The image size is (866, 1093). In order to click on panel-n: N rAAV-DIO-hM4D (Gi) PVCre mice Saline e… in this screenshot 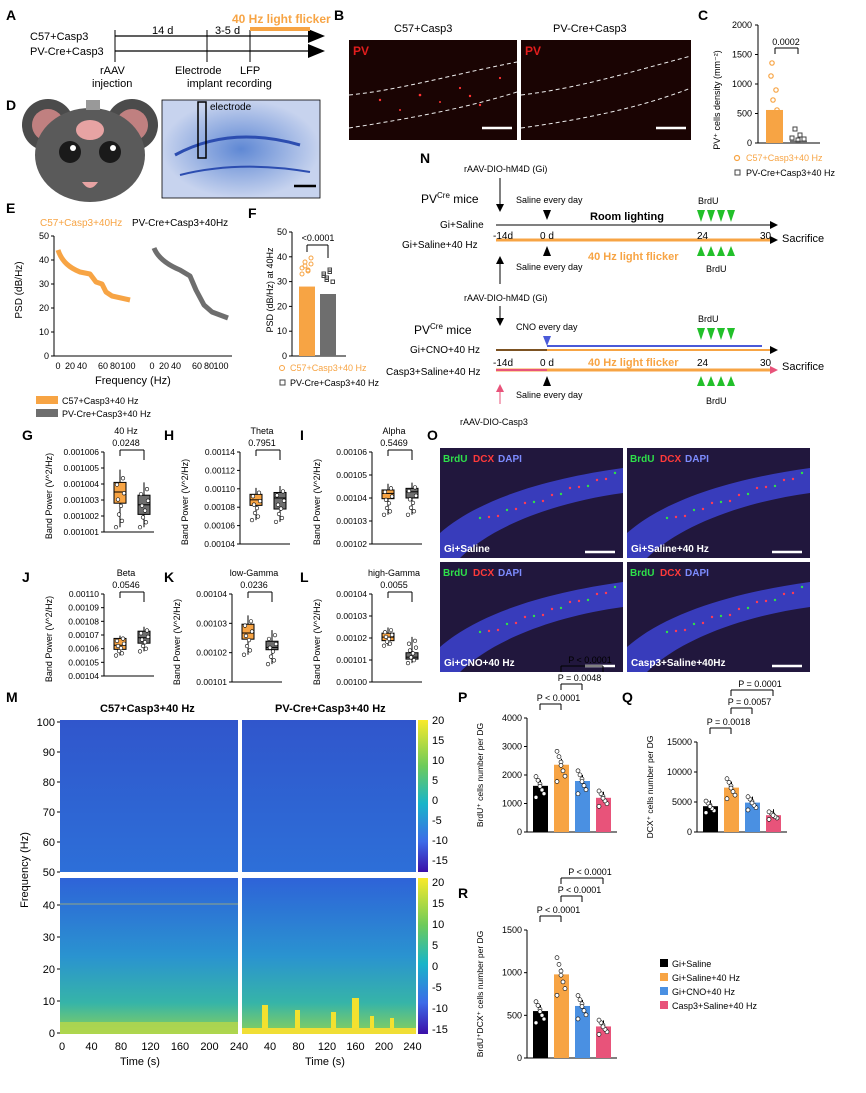, I will do `click(605, 288)`.